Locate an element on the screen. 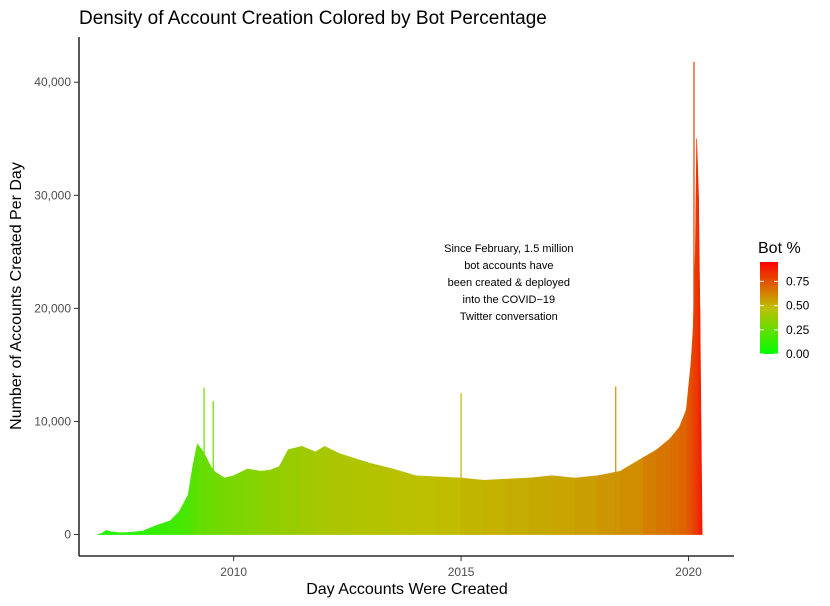 Image resolution: width=830 pixels, height=606 pixels. x-axis-ticks: 2010 2015 2020 is located at coordinates (461, 567).